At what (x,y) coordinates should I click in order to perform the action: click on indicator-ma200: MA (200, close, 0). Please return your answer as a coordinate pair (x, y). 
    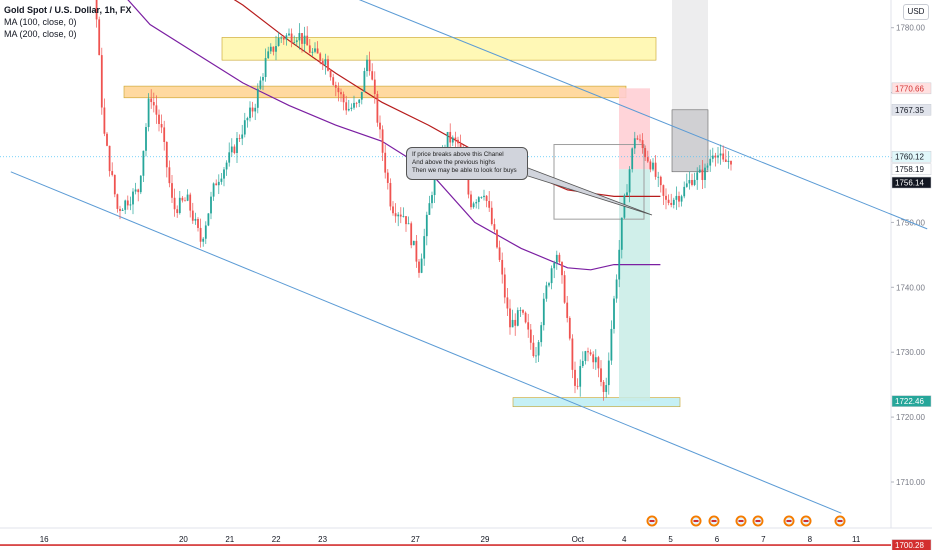
    Looking at the image, I should click on (40, 34).